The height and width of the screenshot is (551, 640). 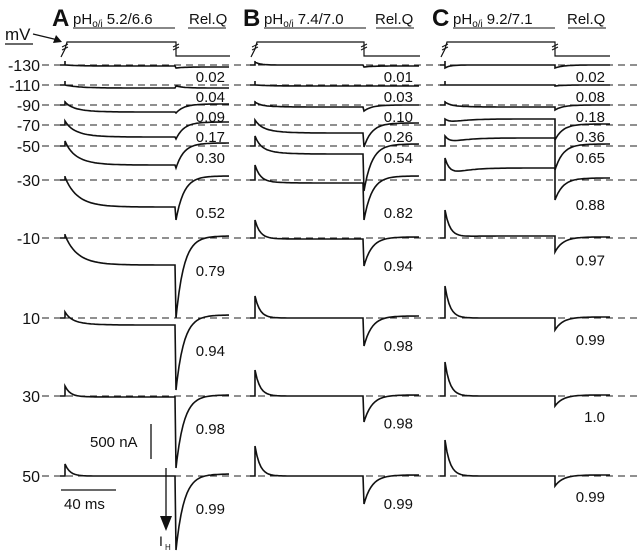 What do you see at coordinates (31, 477) in the screenshot?
I see `voltage-label: 50` at bounding box center [31, 477].